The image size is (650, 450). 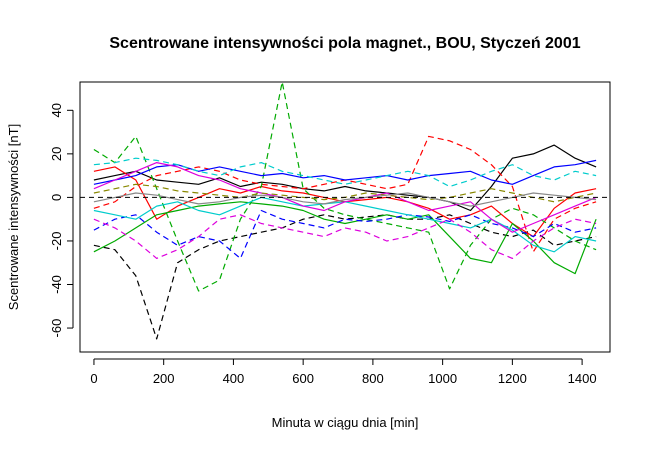 What do you see at coordinates (512, 378) in the screenshot?
I see `x-tick-label: 1200` at bounding box center [512, 378].